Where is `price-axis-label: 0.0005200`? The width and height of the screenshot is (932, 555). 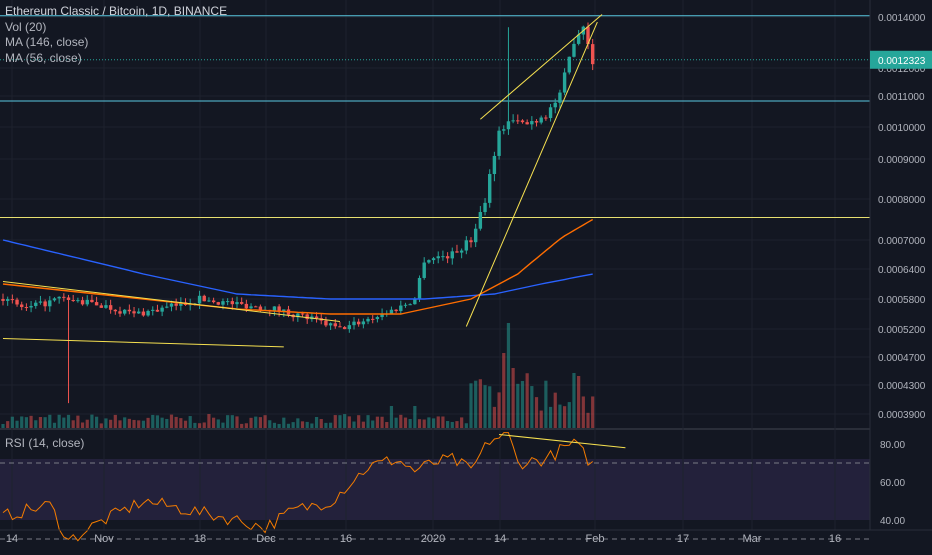
price-axis-label: 0.0005200 is located at coordinates (902, 330).